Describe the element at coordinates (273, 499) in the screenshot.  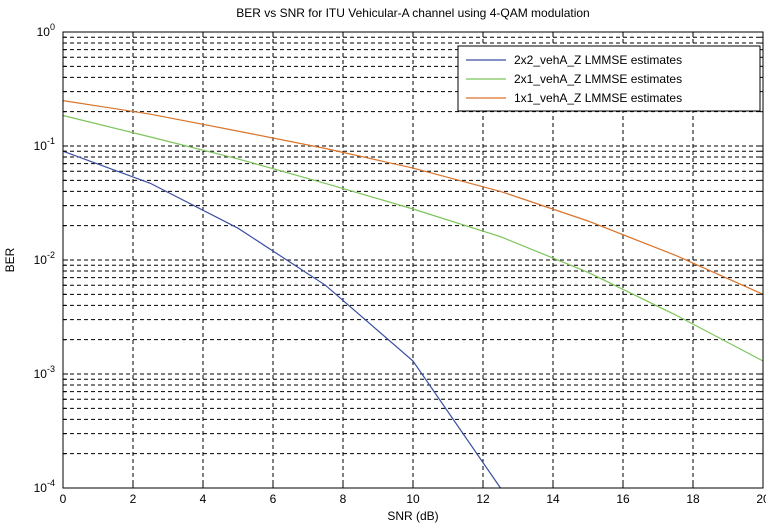
I see `x-tick-label: 6` at that location.